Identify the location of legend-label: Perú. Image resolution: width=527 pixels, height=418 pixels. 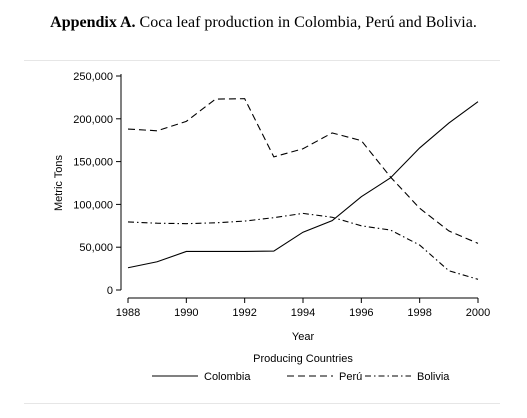
(350, 377).